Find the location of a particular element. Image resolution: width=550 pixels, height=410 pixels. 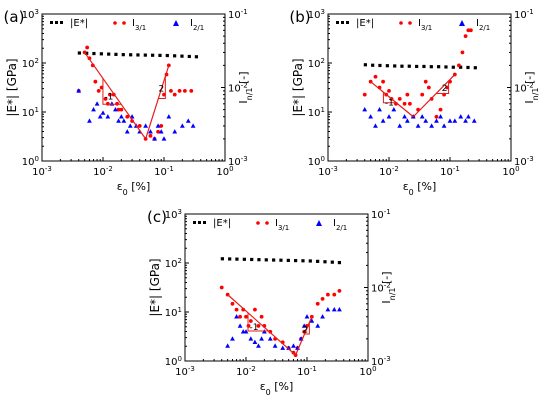

x-tick-label: 10⁻³ is located at coordinates (42, 171).